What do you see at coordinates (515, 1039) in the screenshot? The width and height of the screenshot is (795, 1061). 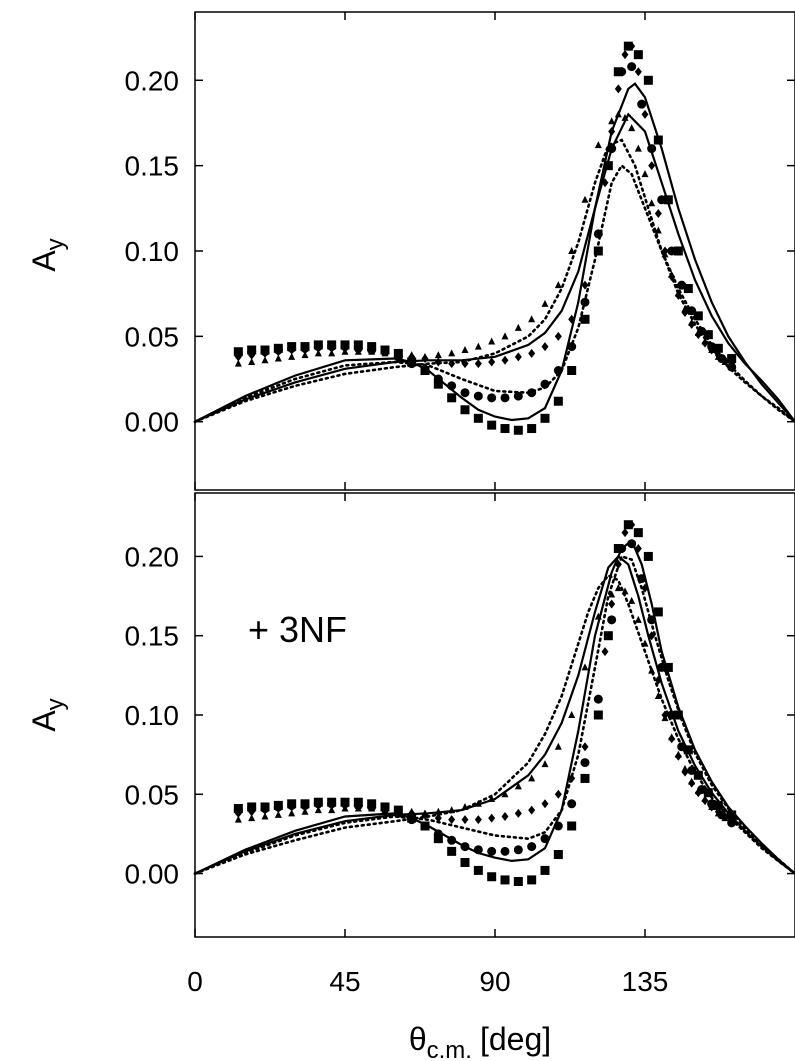 I see `x-axis-unit: [deg]` at bounding box center [515, 1039].